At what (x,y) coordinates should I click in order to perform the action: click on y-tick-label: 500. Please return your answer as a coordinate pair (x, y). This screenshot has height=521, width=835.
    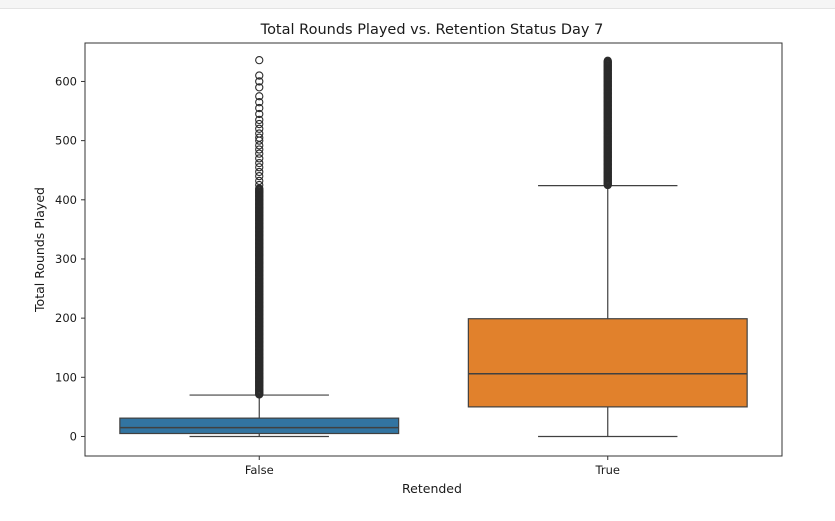
    Looking at the image, I should click on (66, 141).